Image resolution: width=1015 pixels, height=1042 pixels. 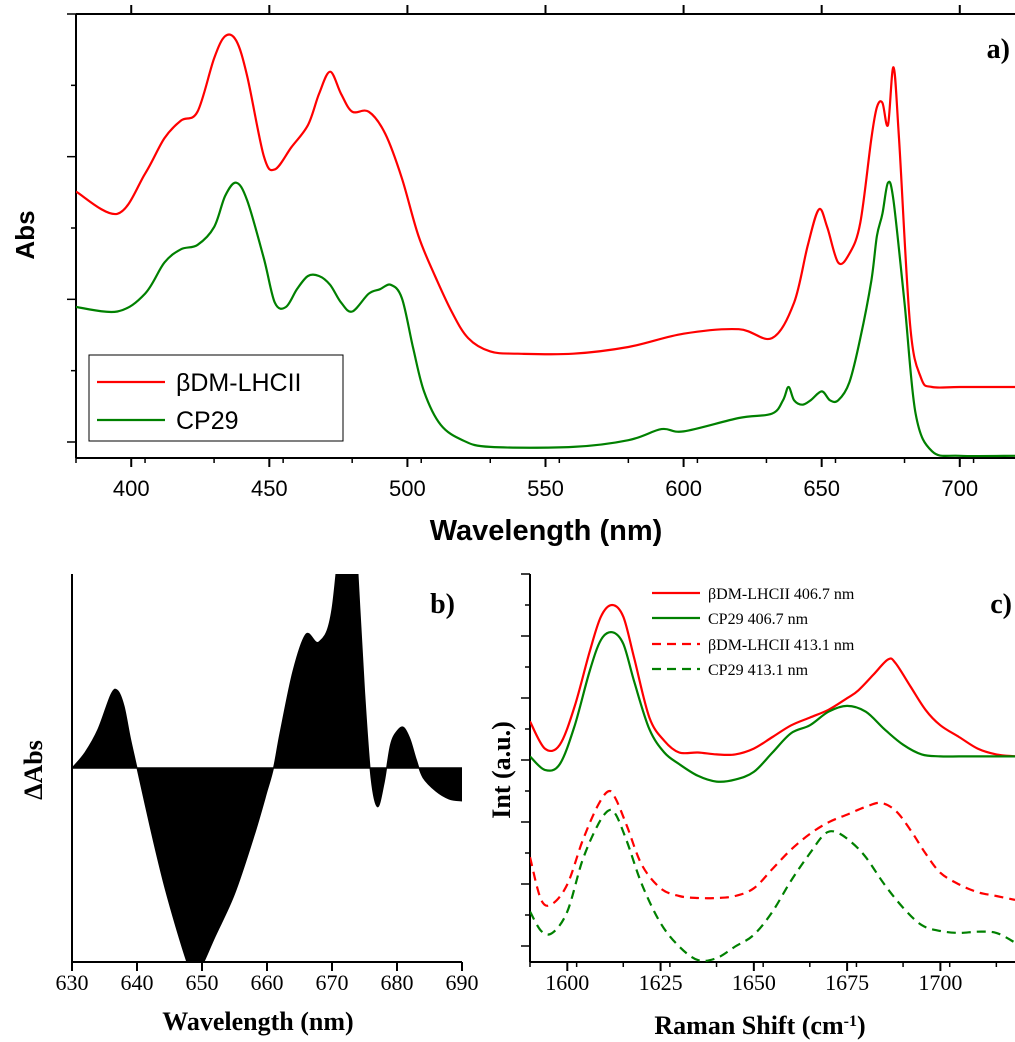 I want to click on panel-c-xlabel: Raman Shift (cm-1), so click(x=759, y=1025).